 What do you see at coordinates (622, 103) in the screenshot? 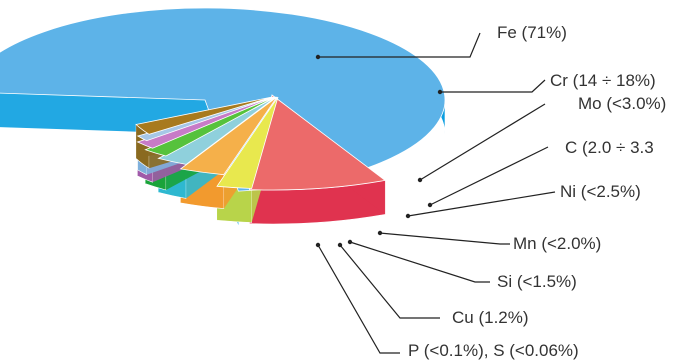
I see `slice-label-2: Mo (<3.0%)` at bounding box center [622, 103].